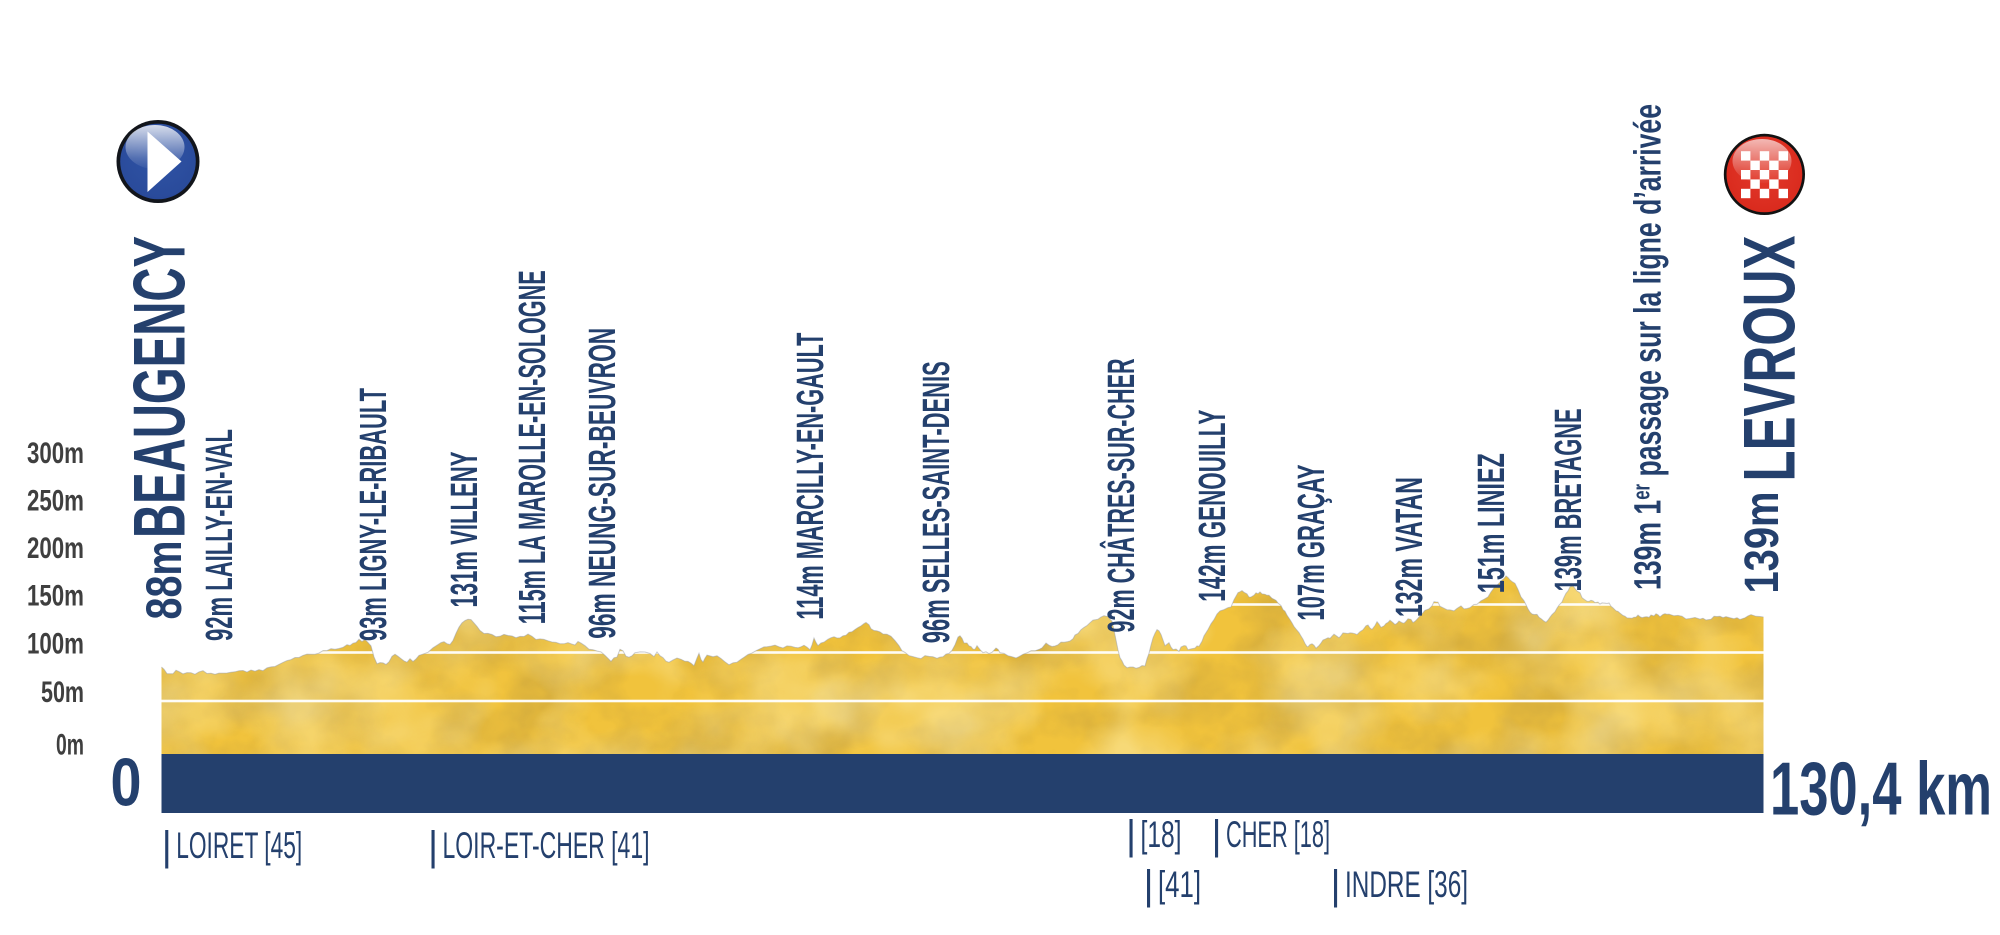 The height and width of the screenshot is (935, 2000). What do you see at coordinates (1161, 834) in the screenshot?
I see `svg-text: [18]` at bounding box center [1161, 834].